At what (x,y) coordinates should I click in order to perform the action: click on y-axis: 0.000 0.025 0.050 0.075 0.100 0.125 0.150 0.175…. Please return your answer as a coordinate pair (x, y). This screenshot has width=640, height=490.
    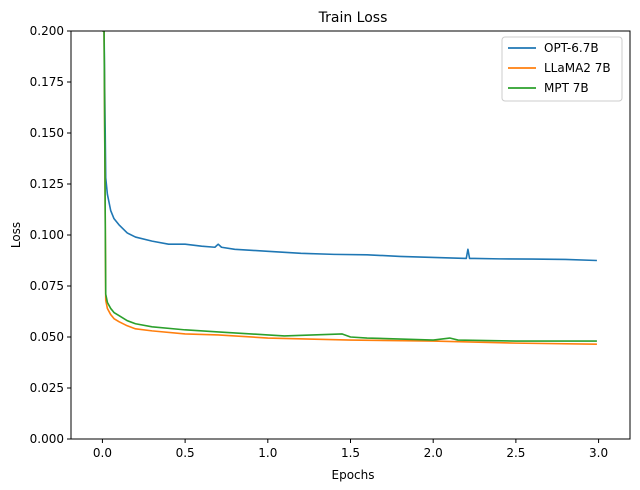
    Looking at the image, I should click on (50, 235).